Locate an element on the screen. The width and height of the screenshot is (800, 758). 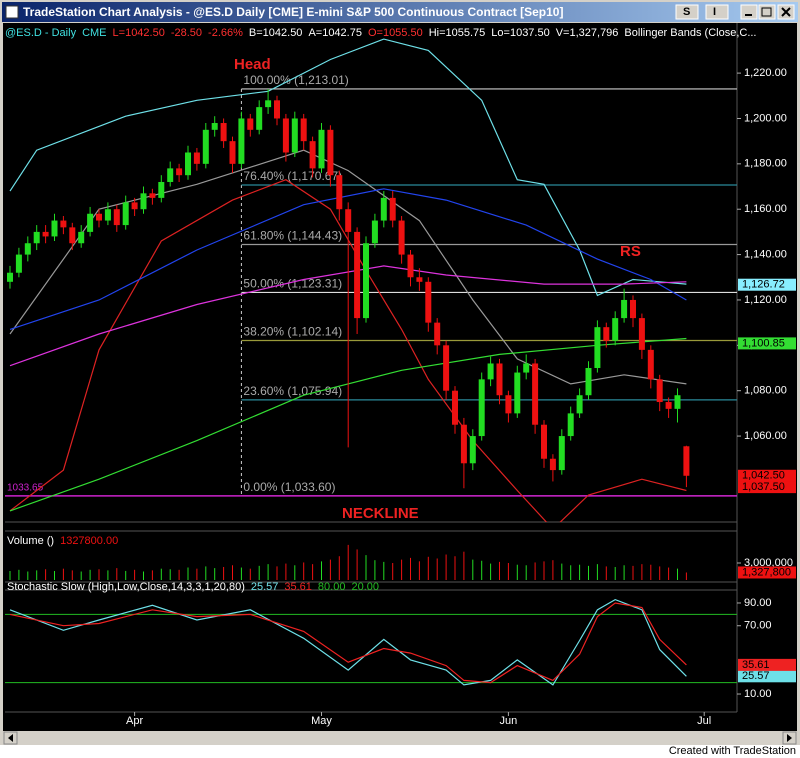
y-tick-label: 1,120.00 is located at coordinates (765, 300).